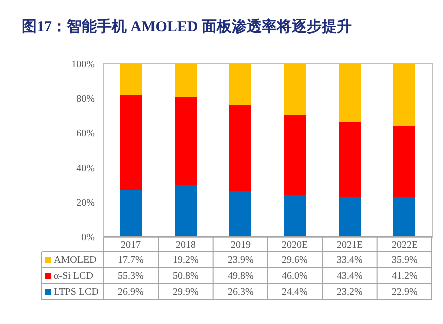  What do you see at coordinates (75, 260) in the screenshot?
I see `legend-label: AMOLED` at bounding box center [75, 260].